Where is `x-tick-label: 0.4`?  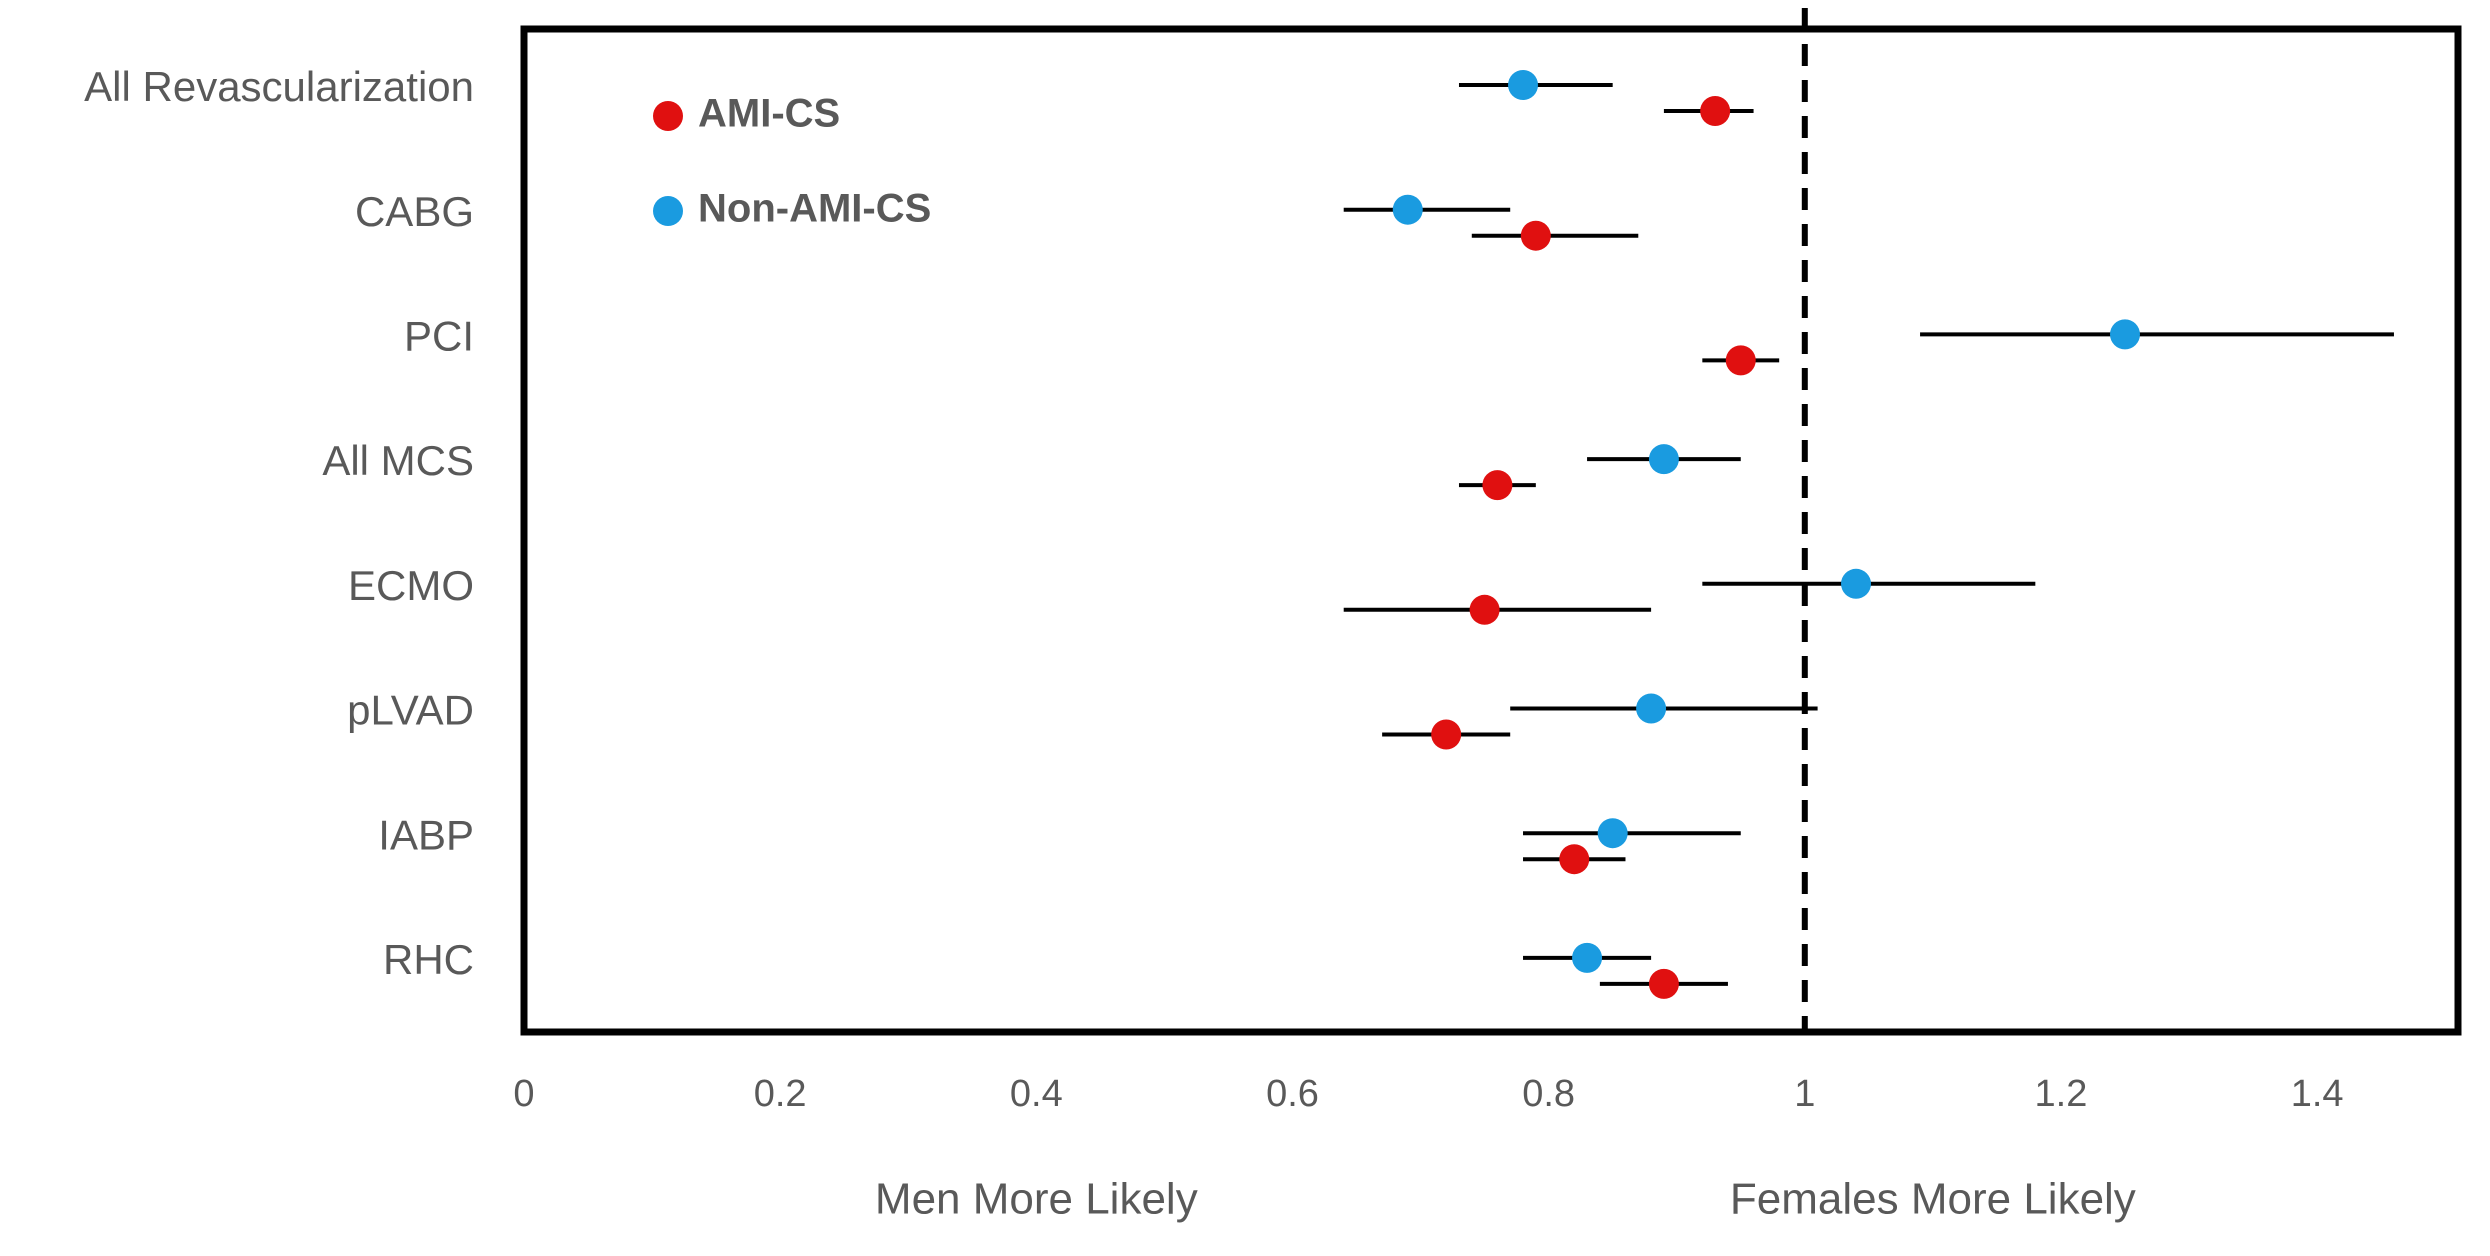 x-tick-label: 0.4 is located at coordinates (1036, 1094).